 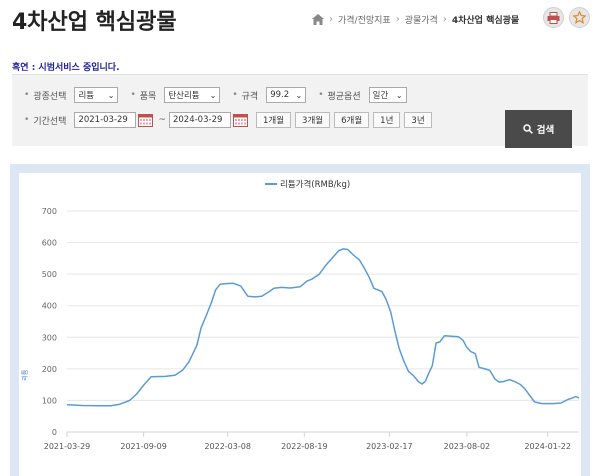 What do you see at coordinates (49, 211) in the screenshot?
I see `y-tick-label: 700` at bounding box center [49, 211].